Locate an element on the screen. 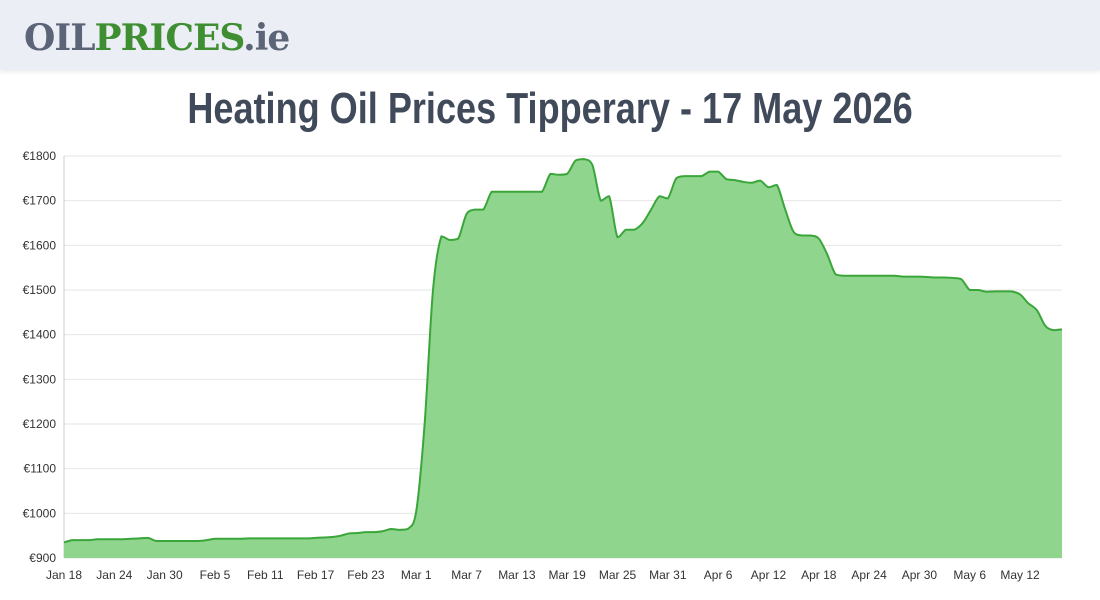 The height and width of the screenshot is (600, 1100). logo-text-ie: .ie is located at coordinates (266, 38).